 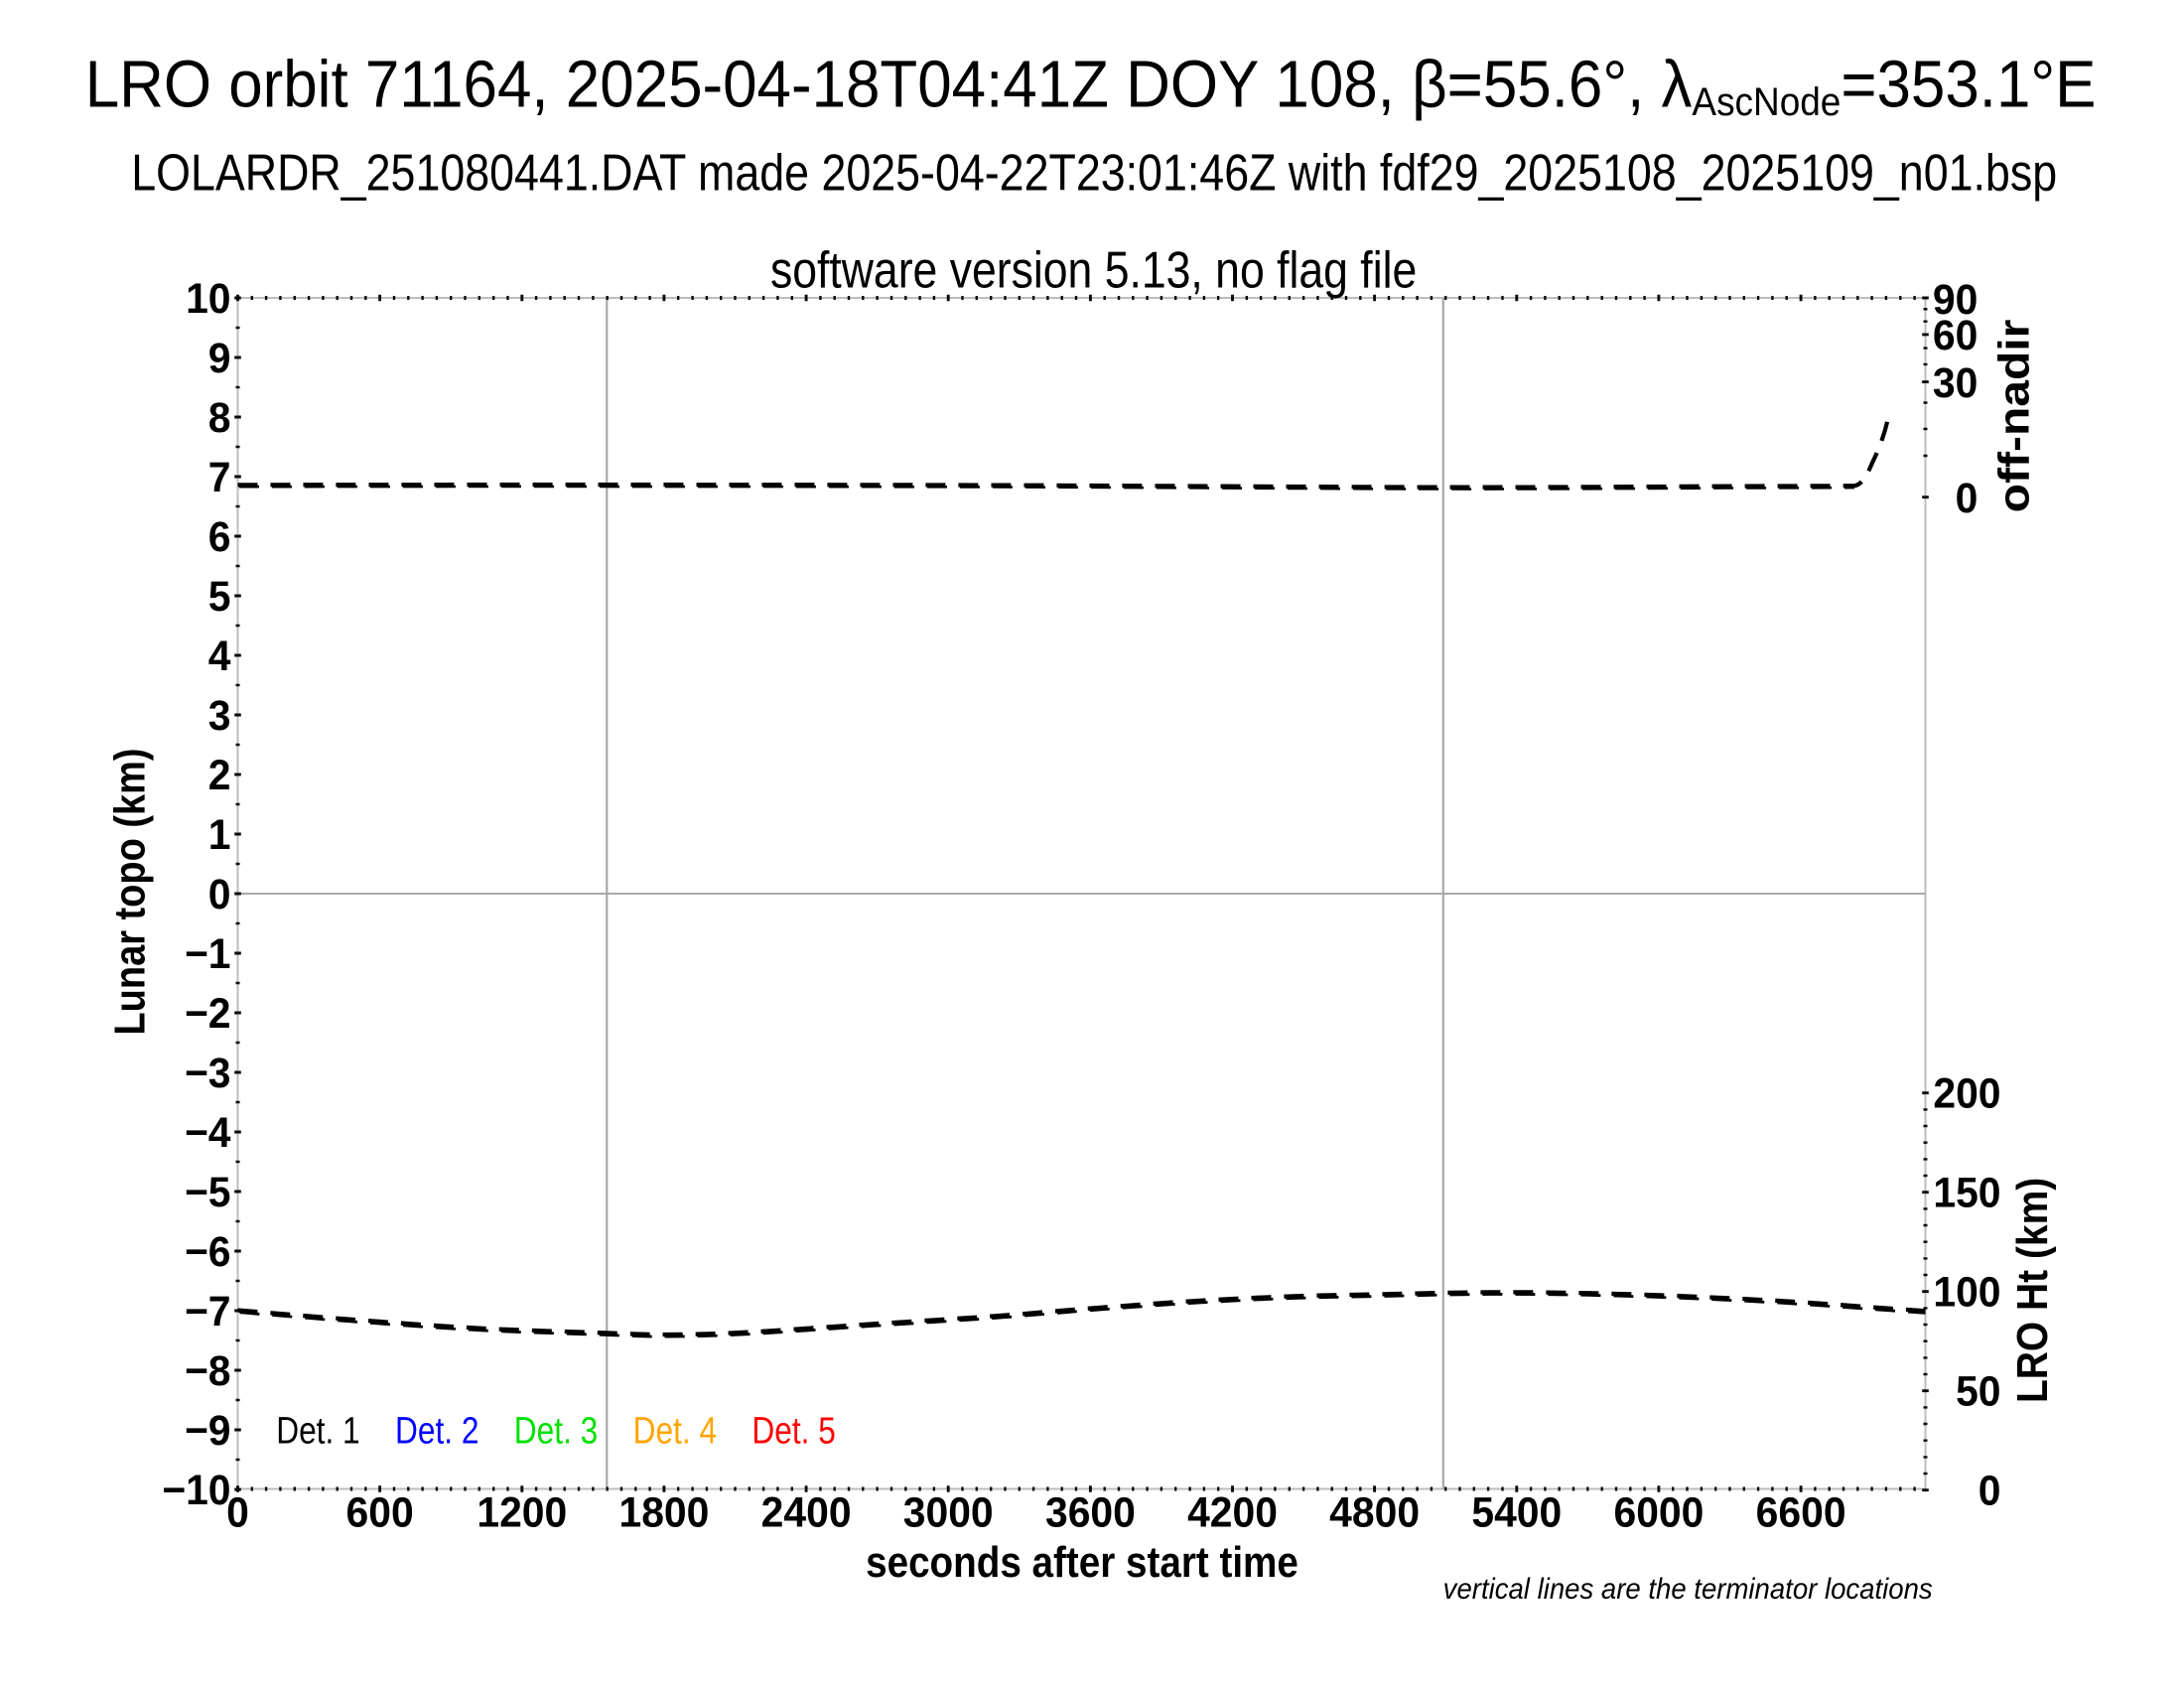 What do you see at coordinates (1955, 299) in the screenshot?
I see `svg-text: 90` at bounding box center [1955, 299].